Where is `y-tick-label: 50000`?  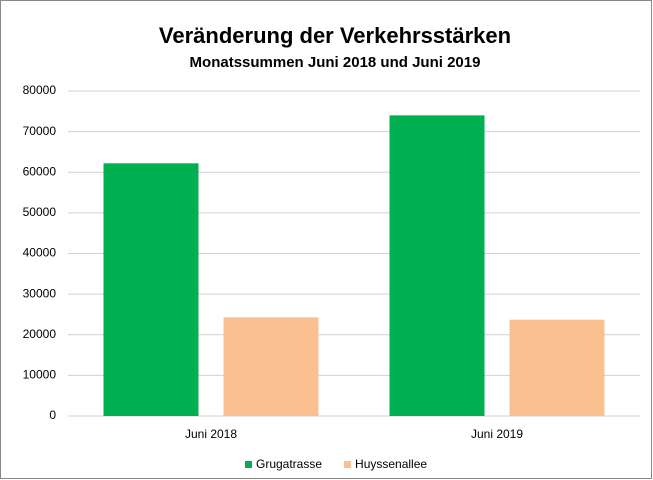 y-tick-label: 50000 is located at coordinates (40, 212).